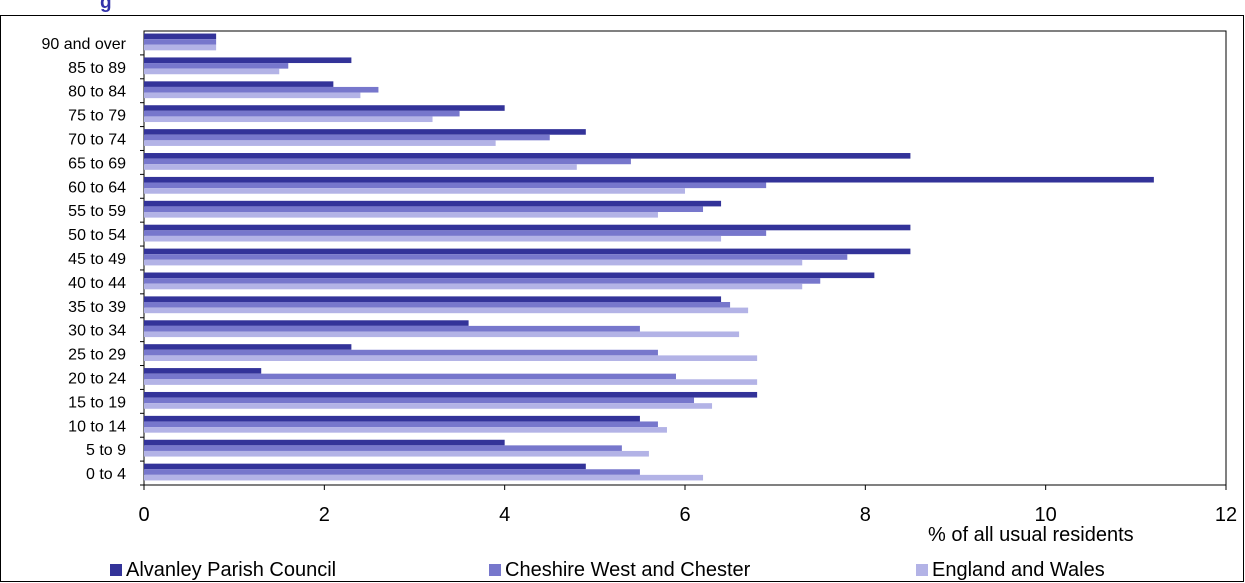 The height and width of the screenshot is (583, 1245). Describe the element at coordinates (106, 6) in the screenshot. I see `chart-title-fragment: g` at that location.